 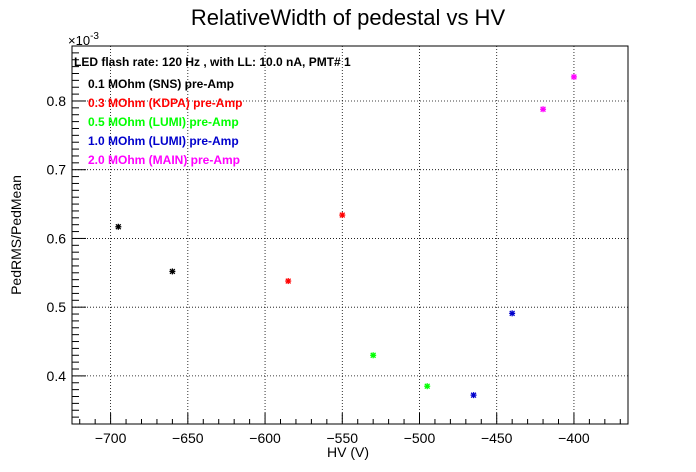 What do you see at coordinates (165, 103) in the screenshot?
I see `legend-entry: 0.3 MOhm (KDPA) pre-Amp` at bounding box center [165, 103].